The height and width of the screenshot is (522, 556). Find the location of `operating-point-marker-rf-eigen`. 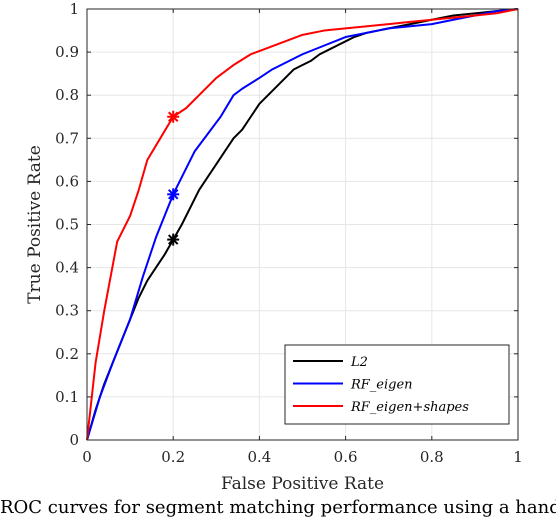

operating-point-marker-rf-eigen is located at coordinates (173, 194).